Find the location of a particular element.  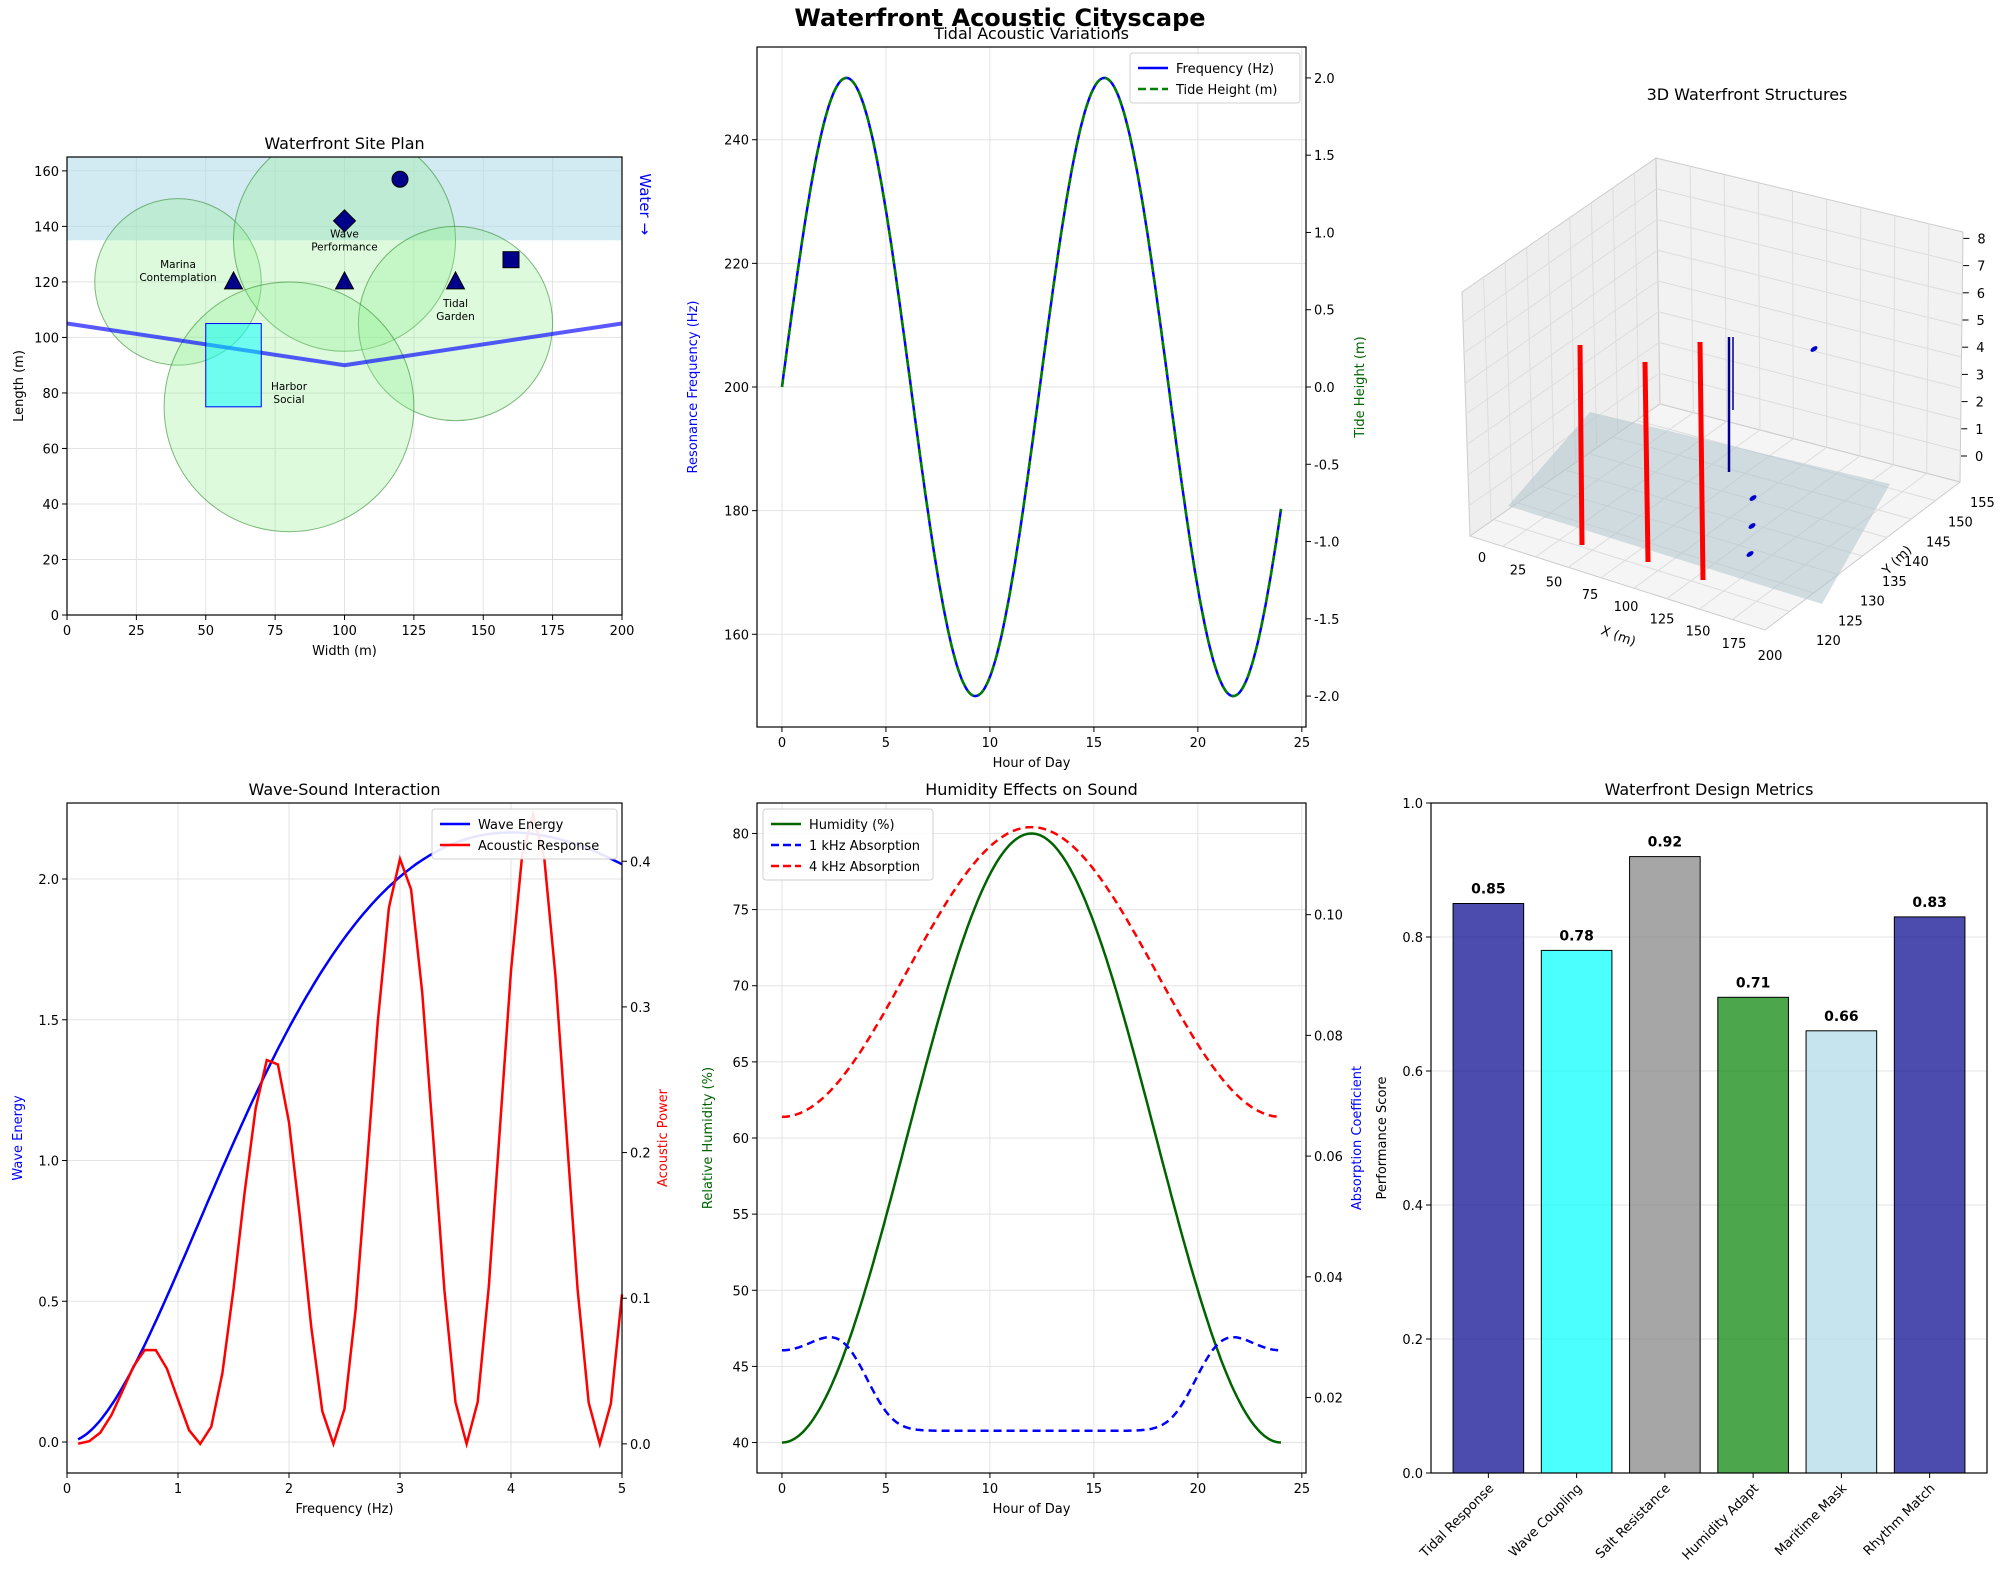

legend-box is located at coordinates (1215, 78).